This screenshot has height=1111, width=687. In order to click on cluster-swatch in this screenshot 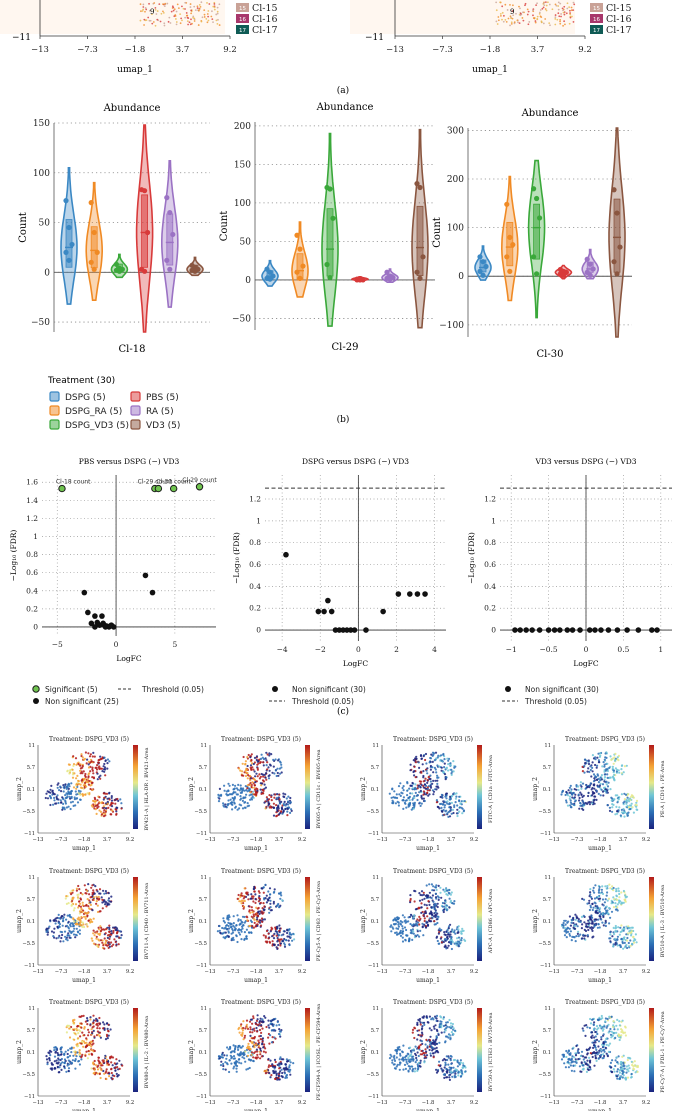, I will do `click(596, 29)`.